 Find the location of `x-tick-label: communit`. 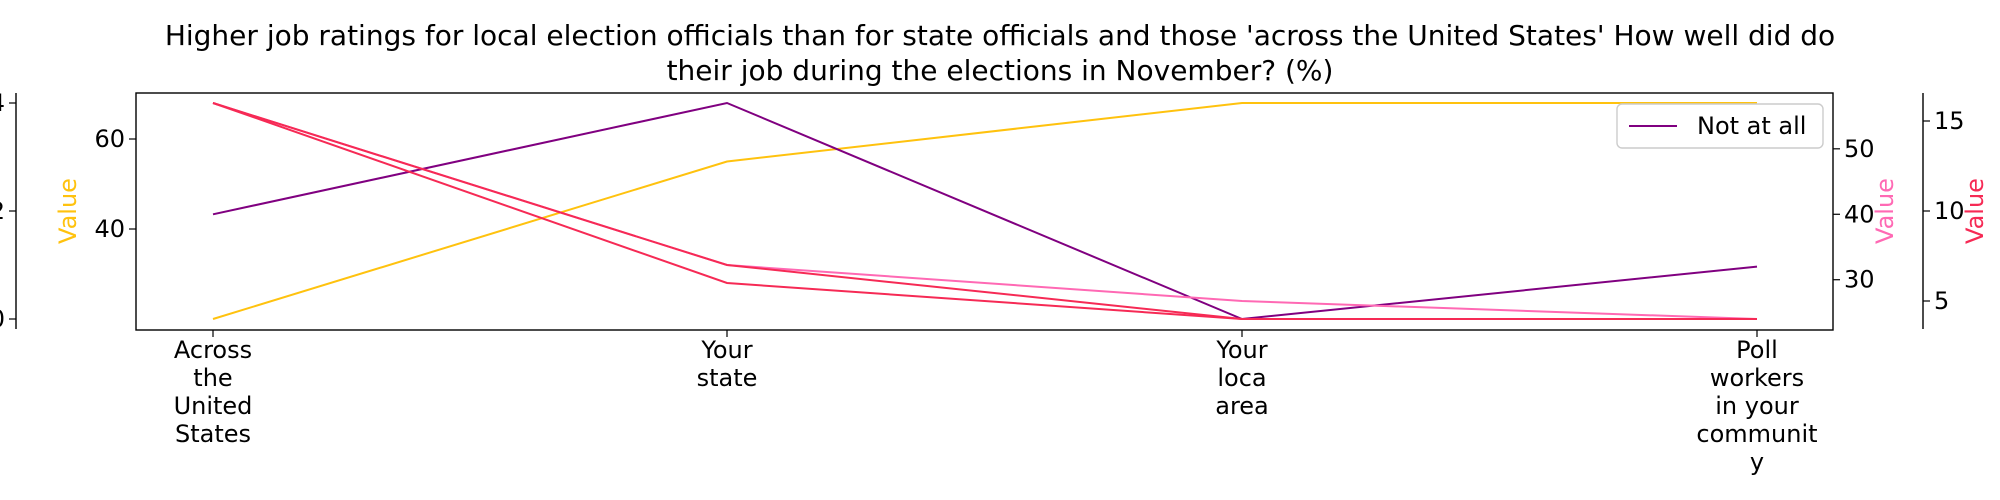

x-tick-label: communit is located at coordinates (1756, 434).